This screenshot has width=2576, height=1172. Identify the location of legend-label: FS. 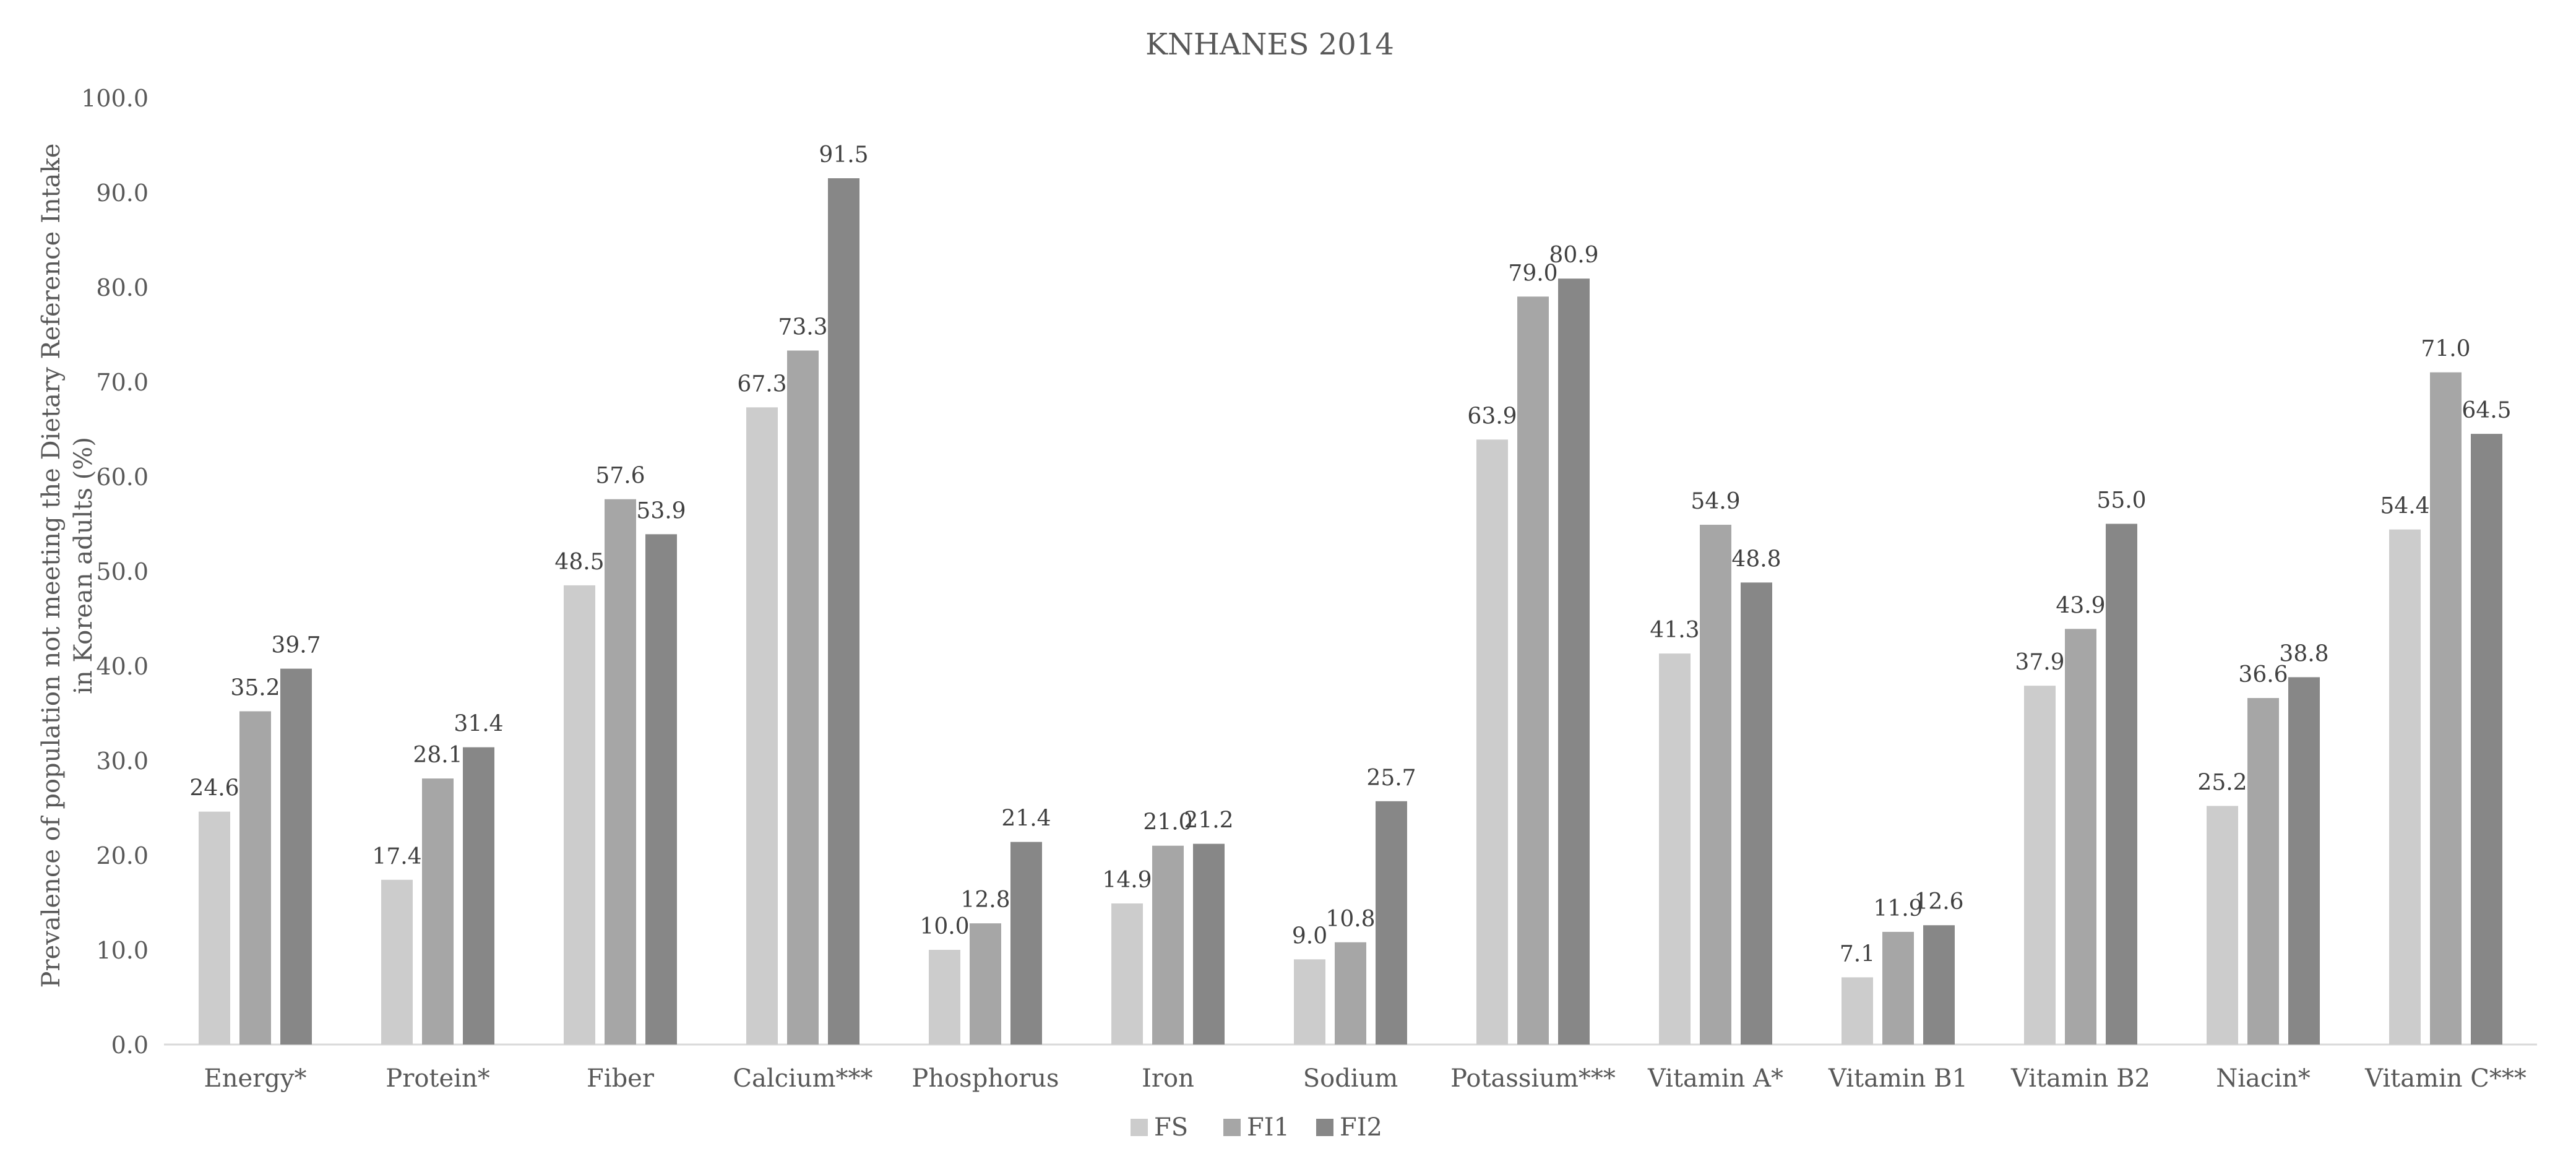
(1171, 1127).